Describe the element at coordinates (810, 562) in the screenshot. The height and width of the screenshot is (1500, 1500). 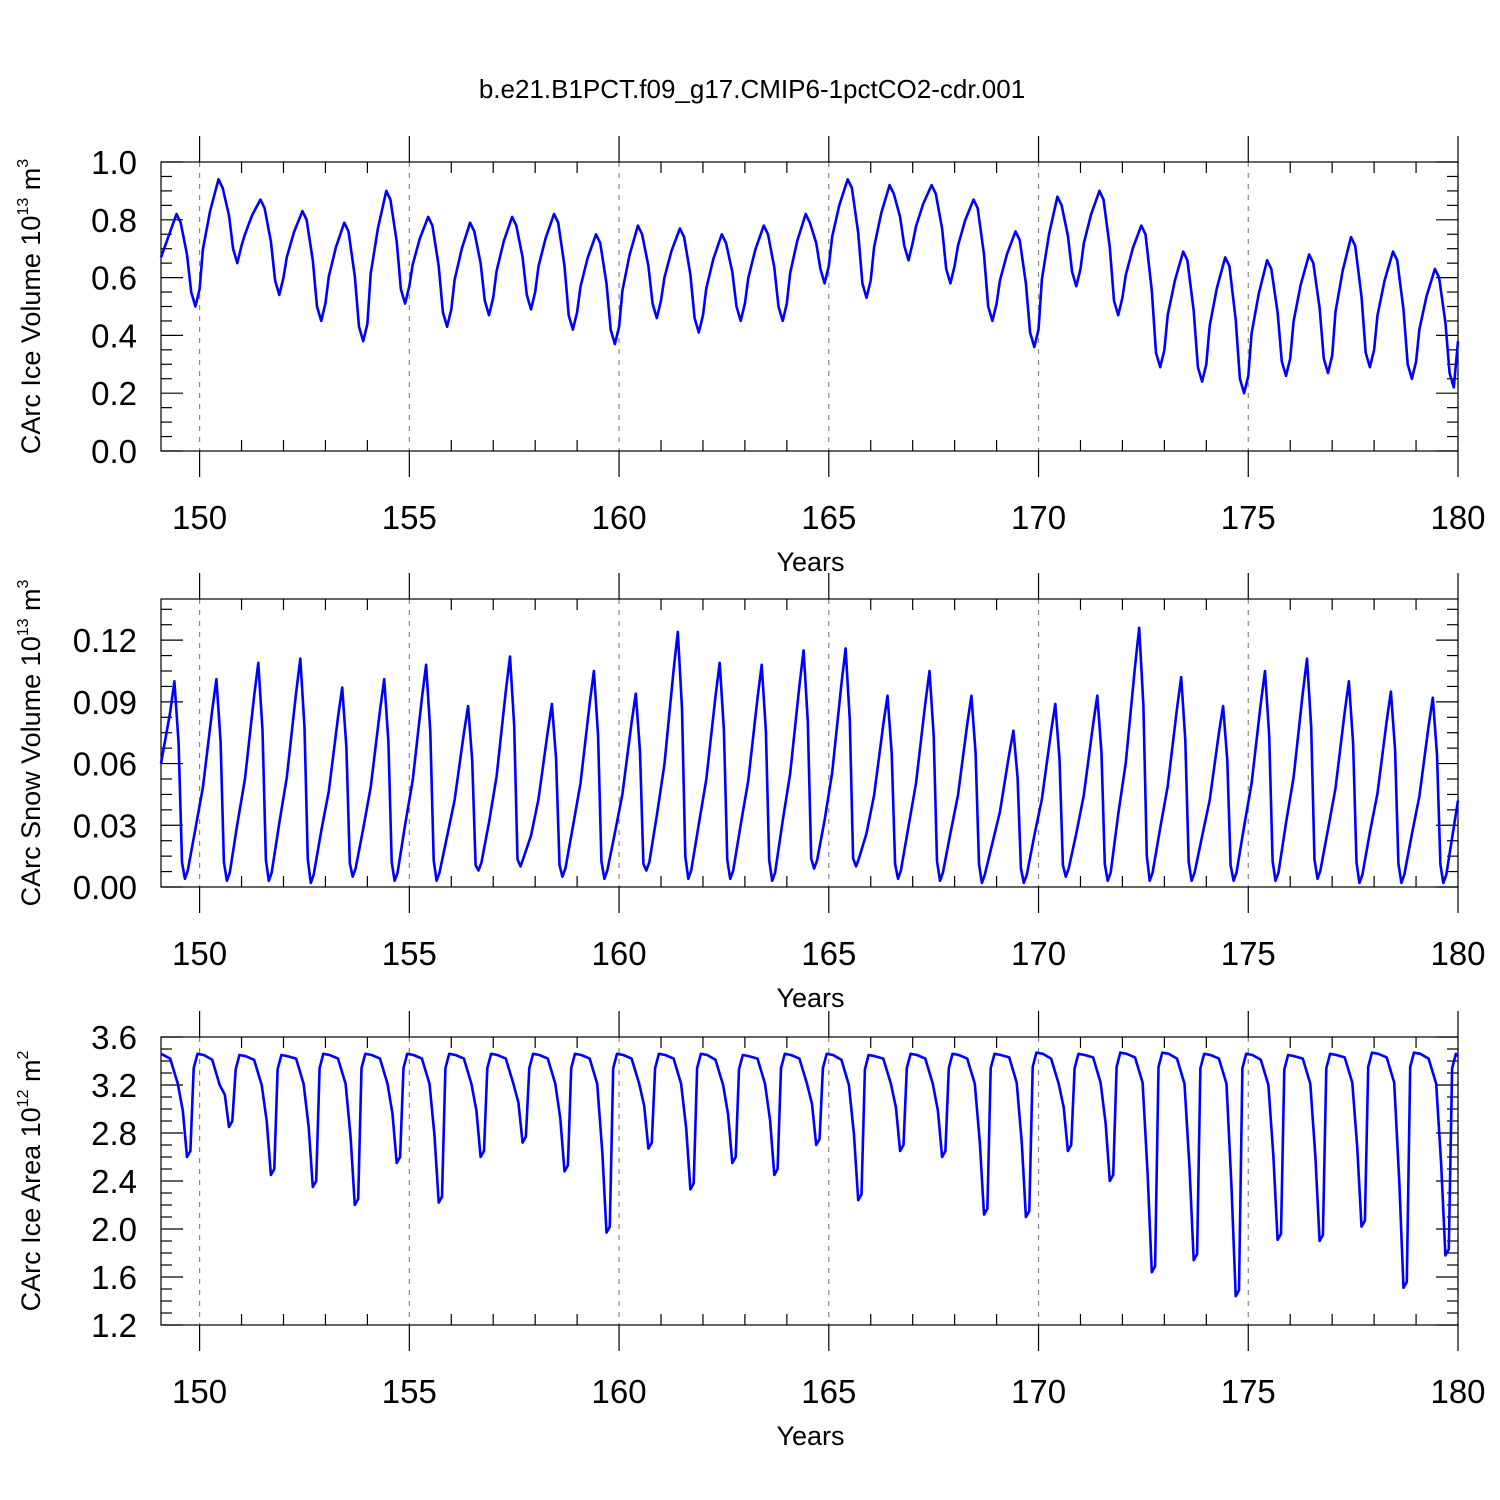
I see `ice-volume-x-axis-label: Years` at that location.